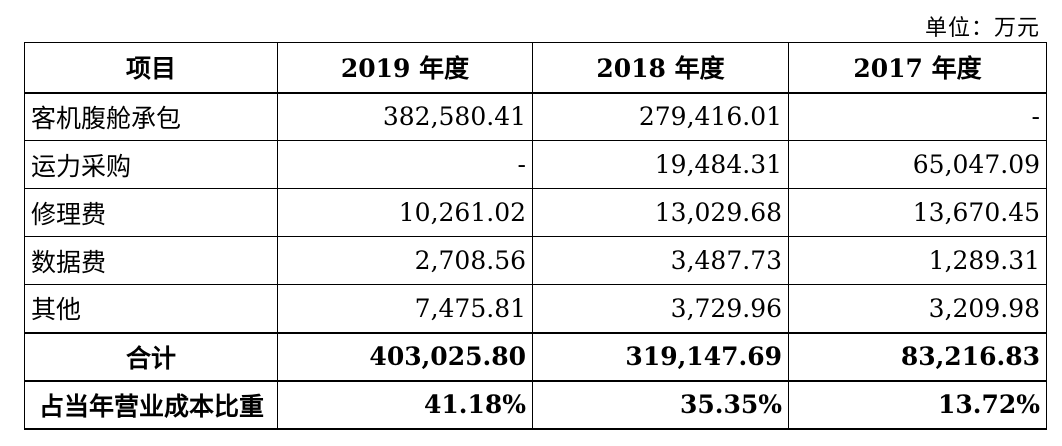  I want to click on row-label: 修理费, so click(151, 212).